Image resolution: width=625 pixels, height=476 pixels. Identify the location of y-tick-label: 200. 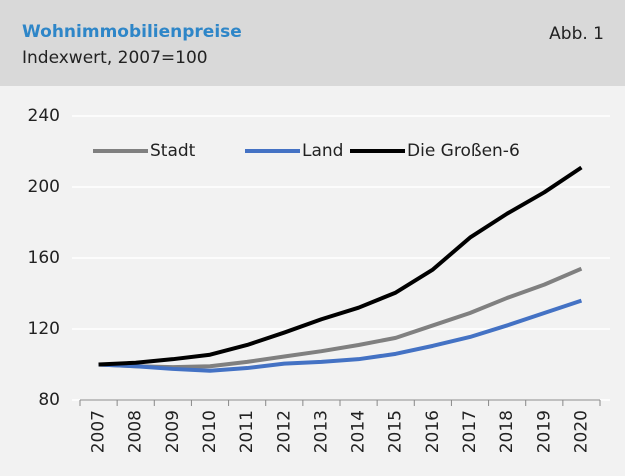
(44, 187).